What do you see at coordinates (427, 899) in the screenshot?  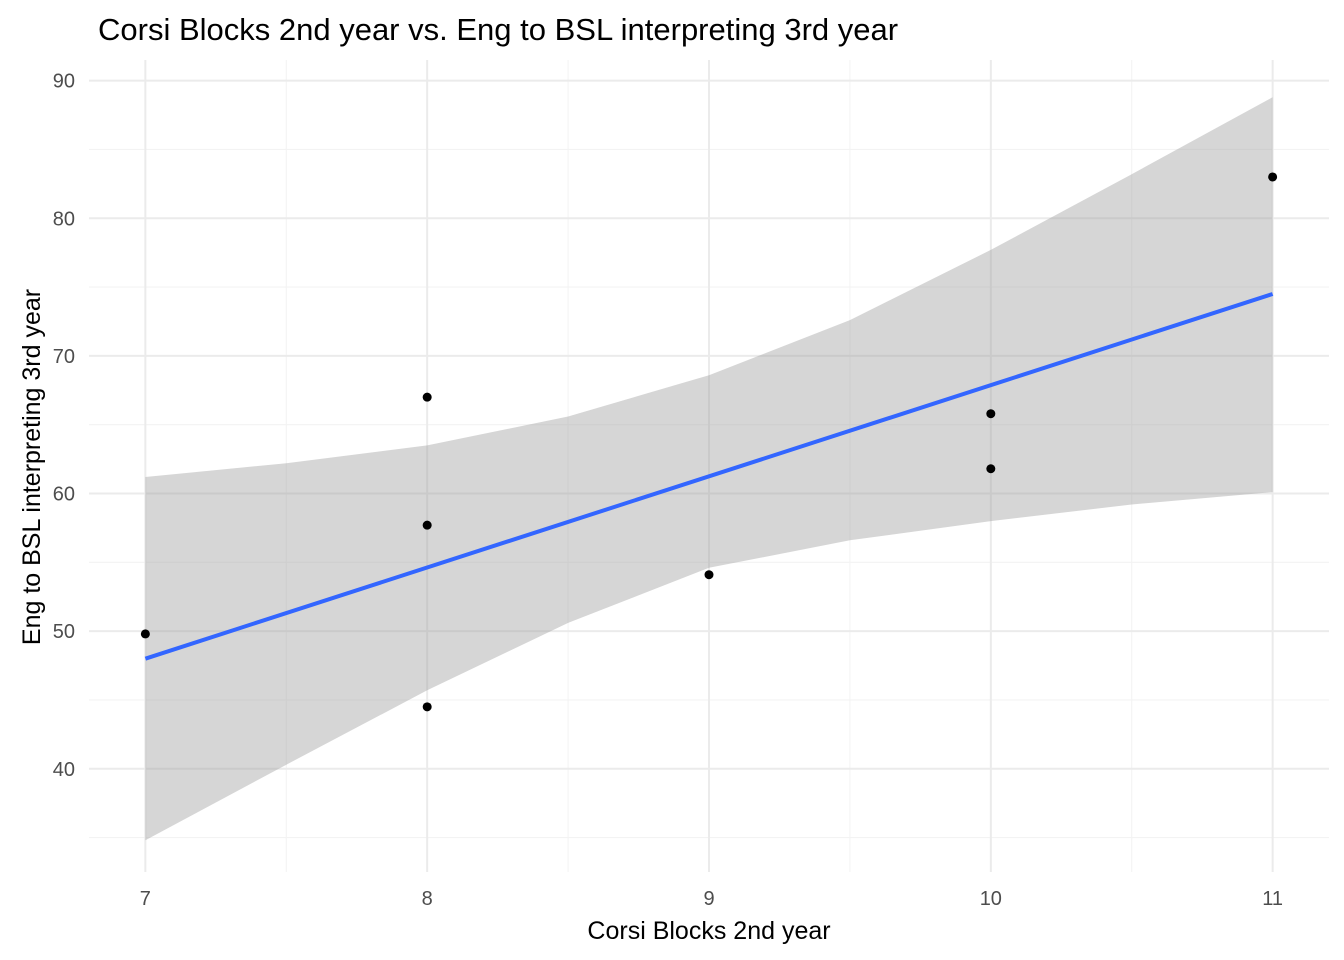 I see `x-tick-label: 8` at bounding box center [427, 899].